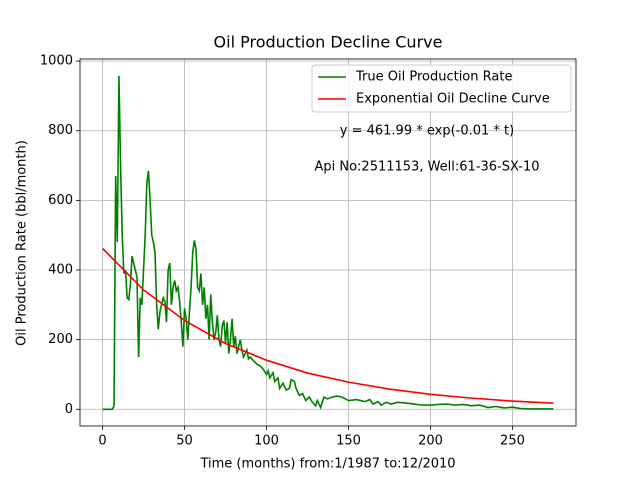 Image resolution: width=640 pixels, height=480 pixels. What do you see at coordinates (60, 200) in the screenshot?
I see `y-tick-label: 600` at bounding box center [60, 200].